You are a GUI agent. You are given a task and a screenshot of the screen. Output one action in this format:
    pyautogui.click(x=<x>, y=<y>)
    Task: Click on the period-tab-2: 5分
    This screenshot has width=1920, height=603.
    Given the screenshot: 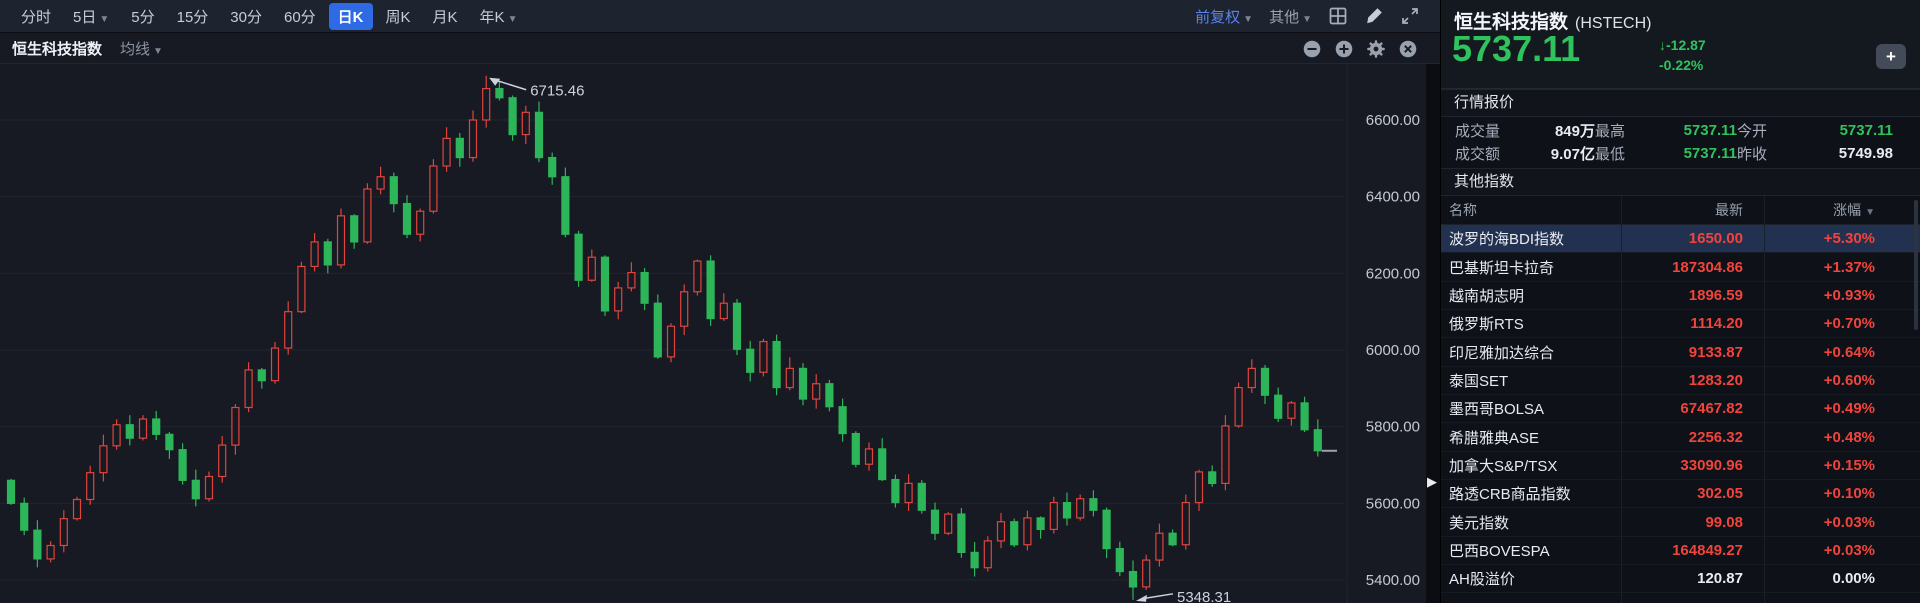 What is the action you would take?
    pyautogui.click(x=143, y=17)
    